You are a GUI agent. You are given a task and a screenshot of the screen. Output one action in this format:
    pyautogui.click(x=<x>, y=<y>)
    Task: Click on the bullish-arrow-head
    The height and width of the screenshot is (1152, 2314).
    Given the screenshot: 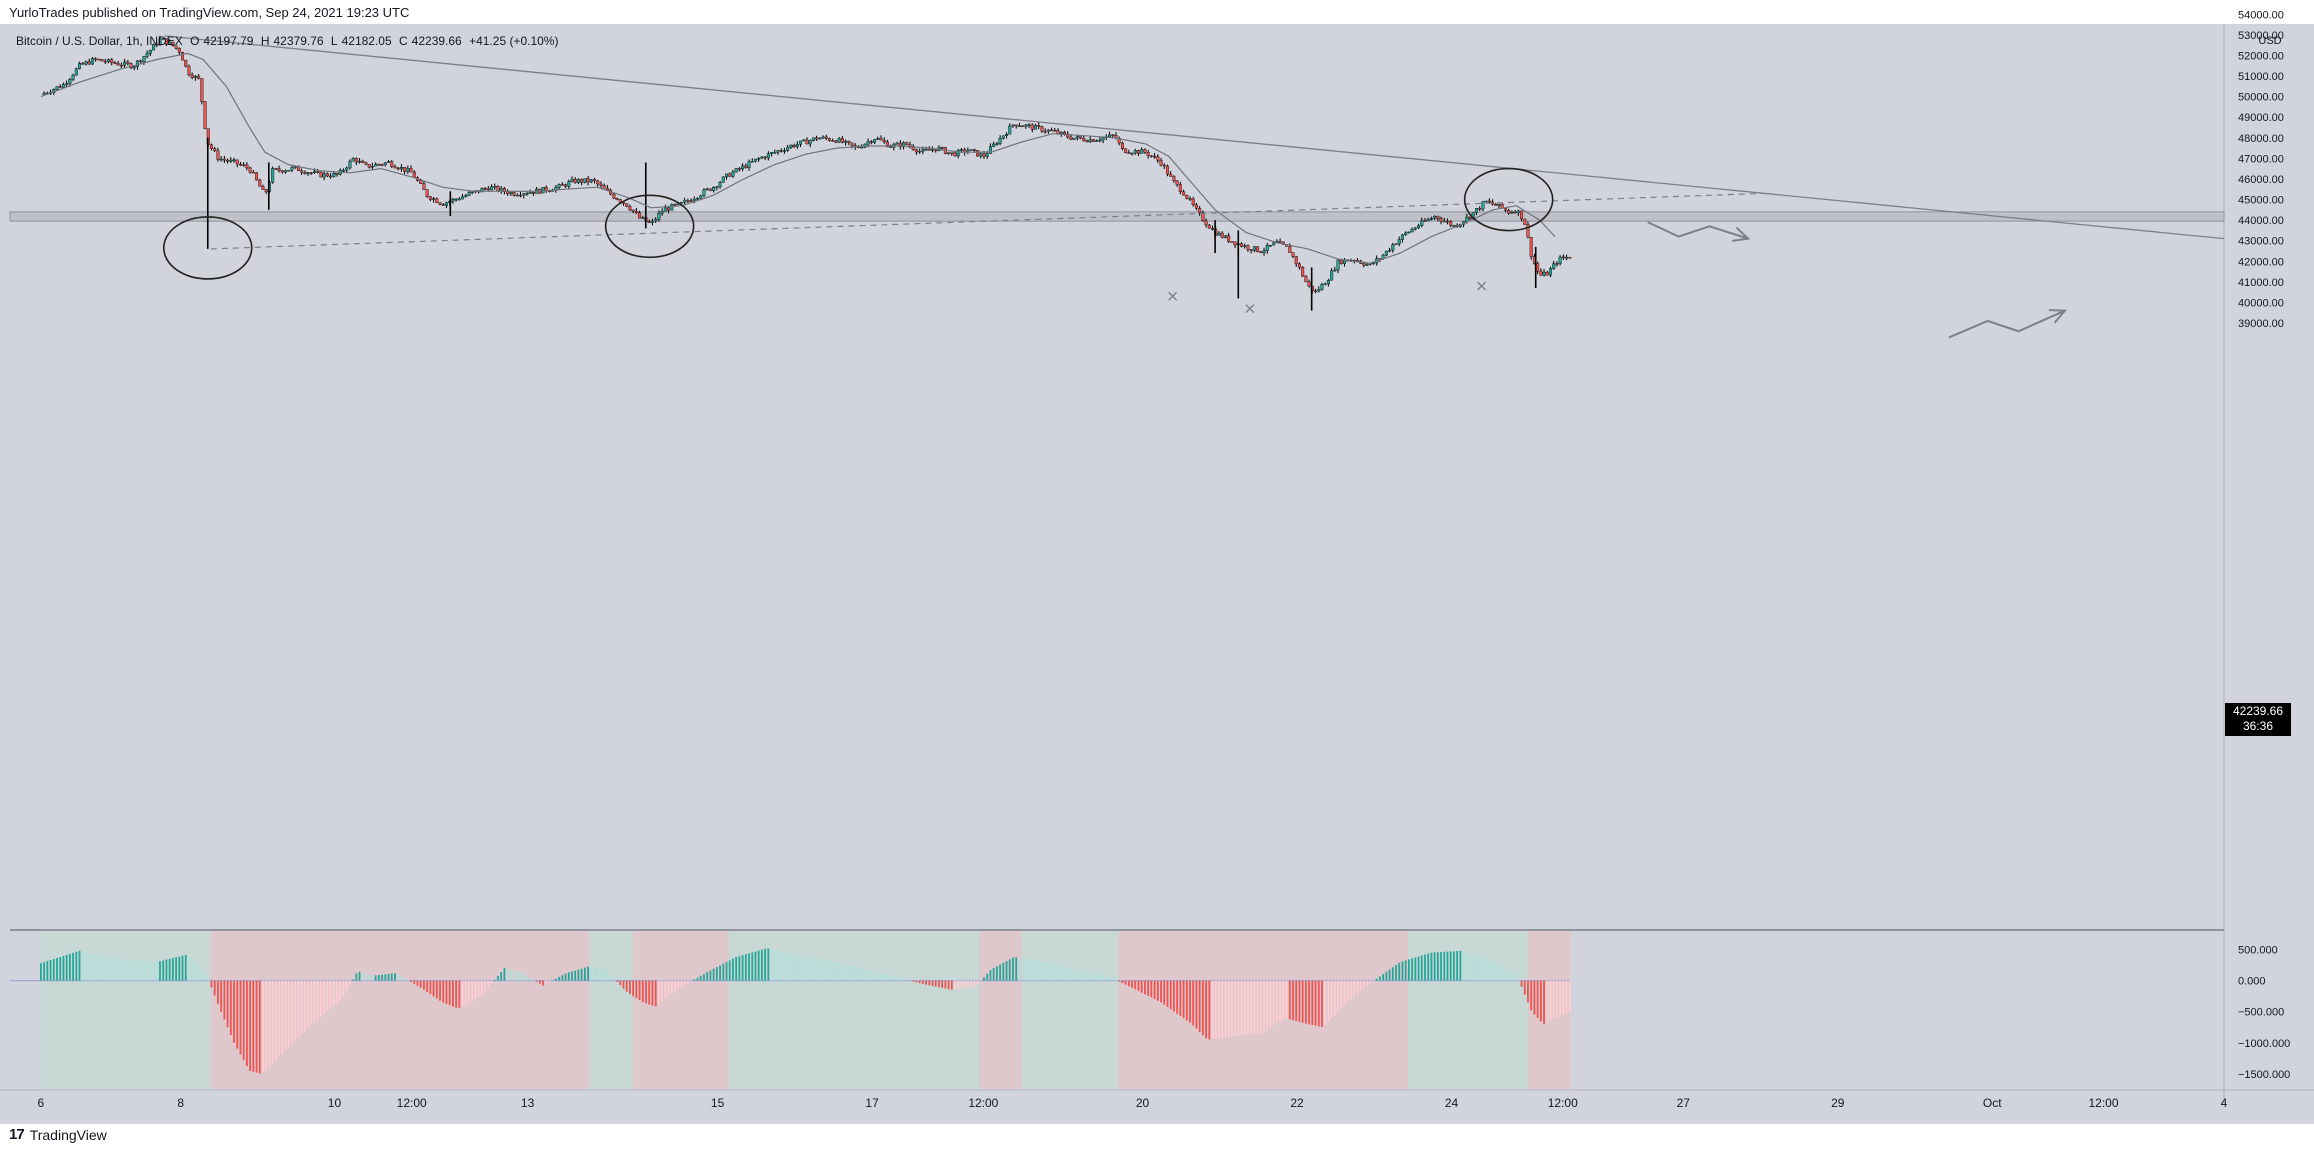 What is the action you would take?
    pyautogui.click(x=2057, y=316)
    